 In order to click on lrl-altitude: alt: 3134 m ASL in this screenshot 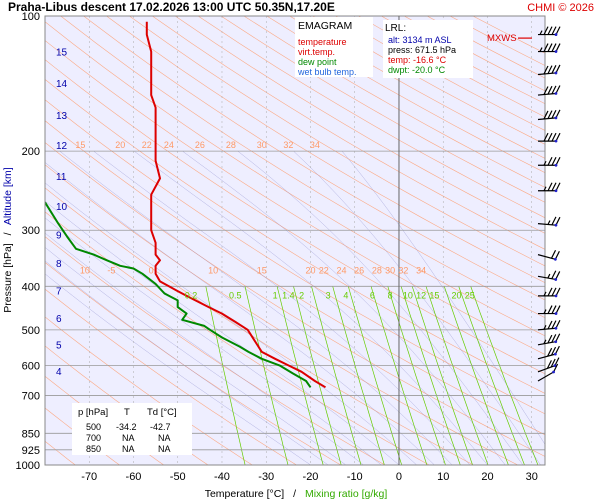, I will do `click(420, 40)`.